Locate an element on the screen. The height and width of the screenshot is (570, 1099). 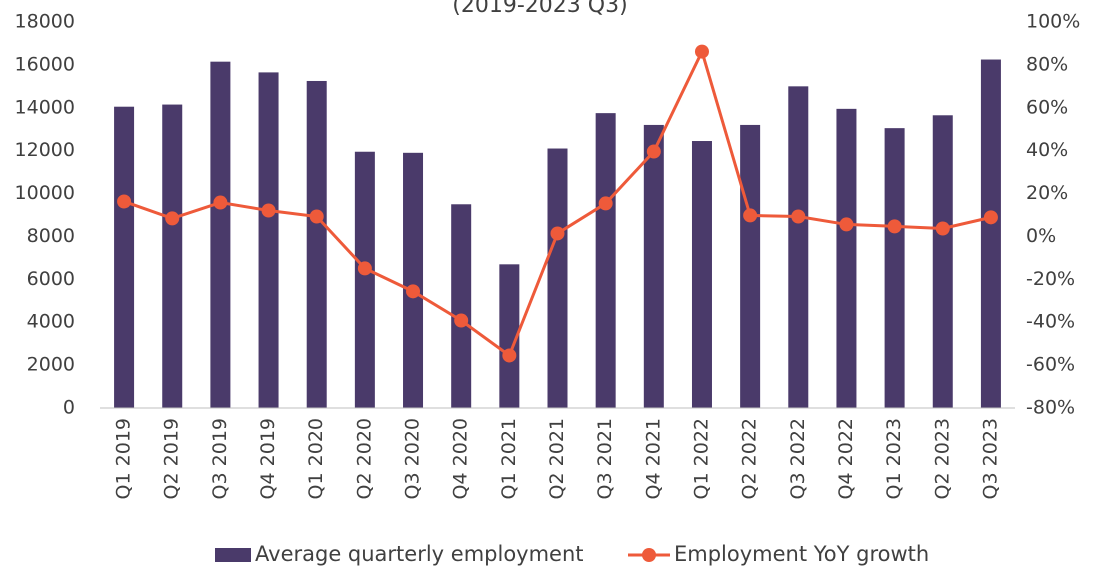
x-tick-label: Q1 2020 is located at coordinates (316, 458).